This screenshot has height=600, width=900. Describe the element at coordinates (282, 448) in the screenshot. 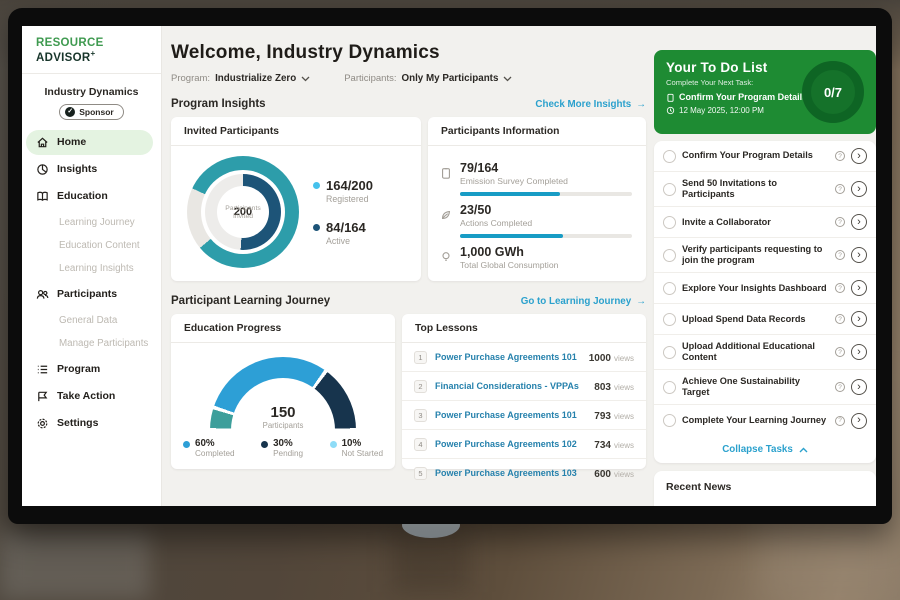

I see `legend-pending: 30% Pending` at that location.